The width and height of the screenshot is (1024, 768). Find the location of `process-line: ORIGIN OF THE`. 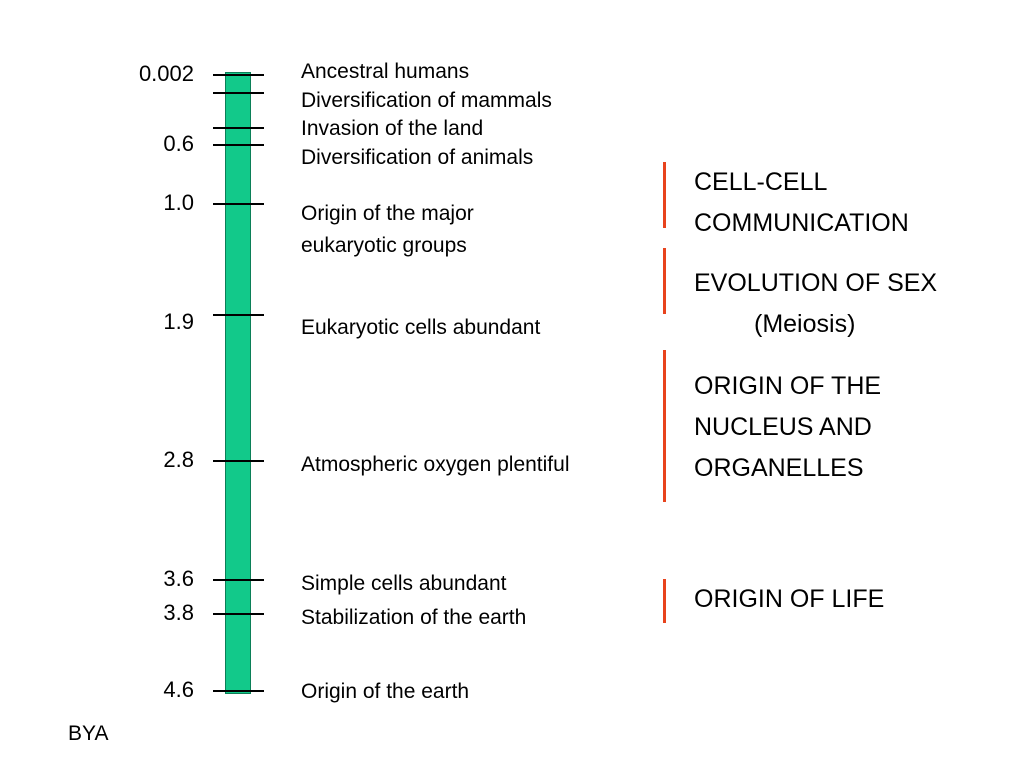

process-line: ORIGIN OF THE is located at coordinates (788, 386).